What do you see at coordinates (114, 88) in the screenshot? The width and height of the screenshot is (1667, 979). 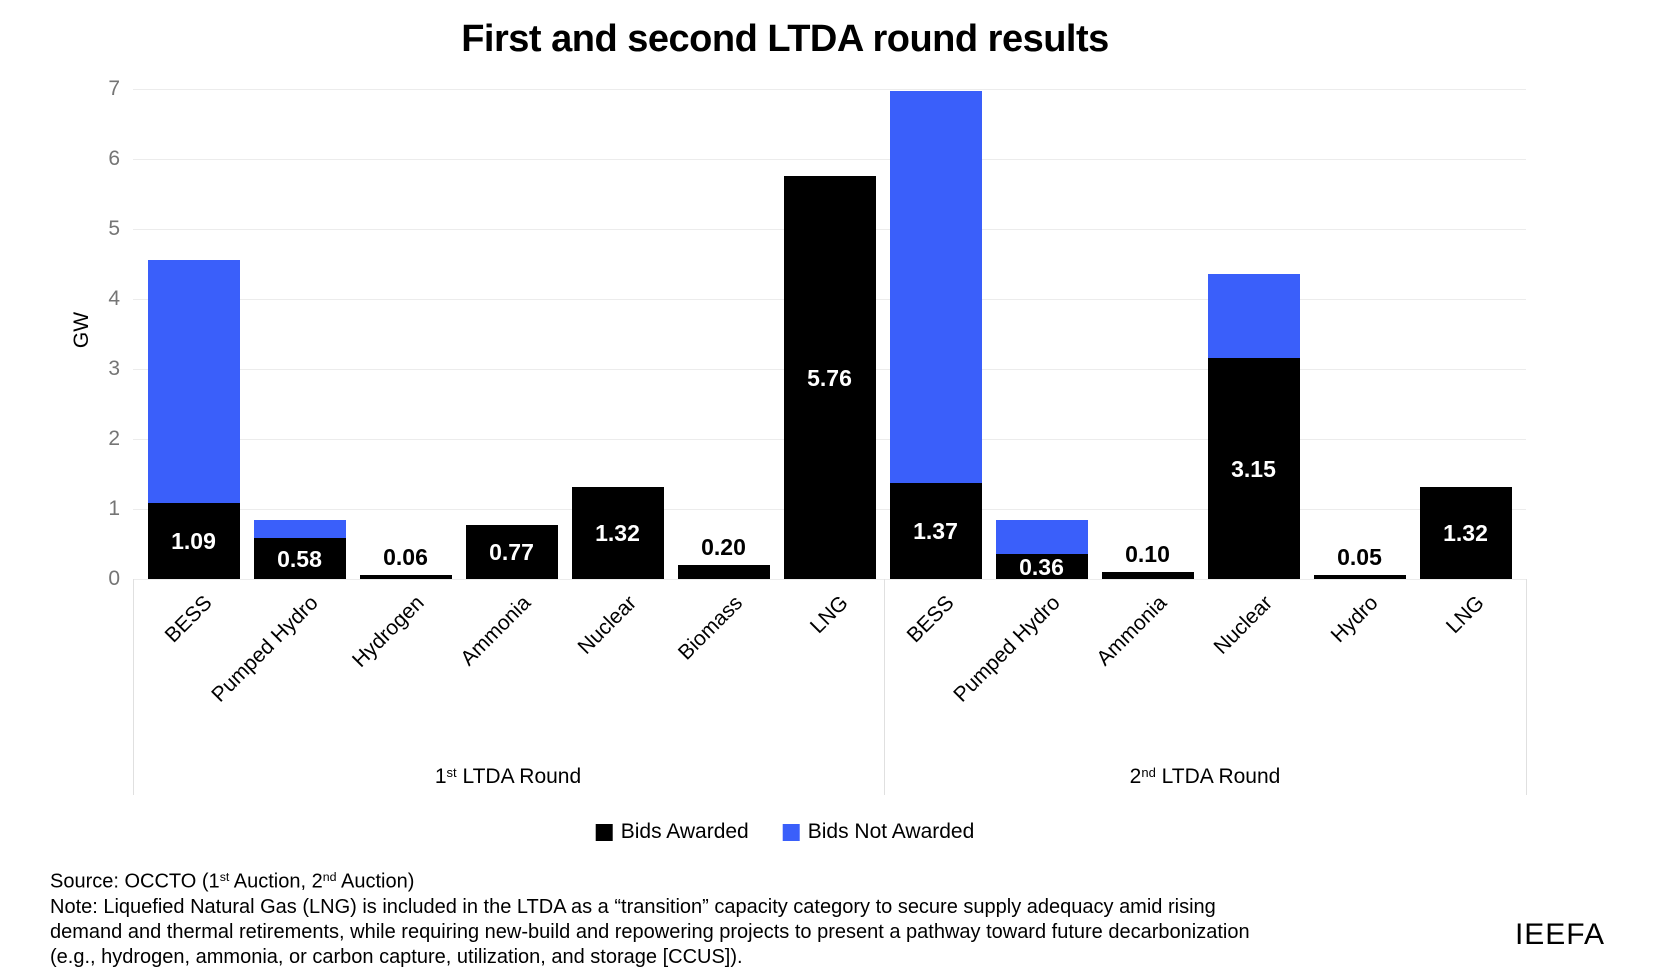 I see `y-tick-label: 7` at bounding box center [114, 88].